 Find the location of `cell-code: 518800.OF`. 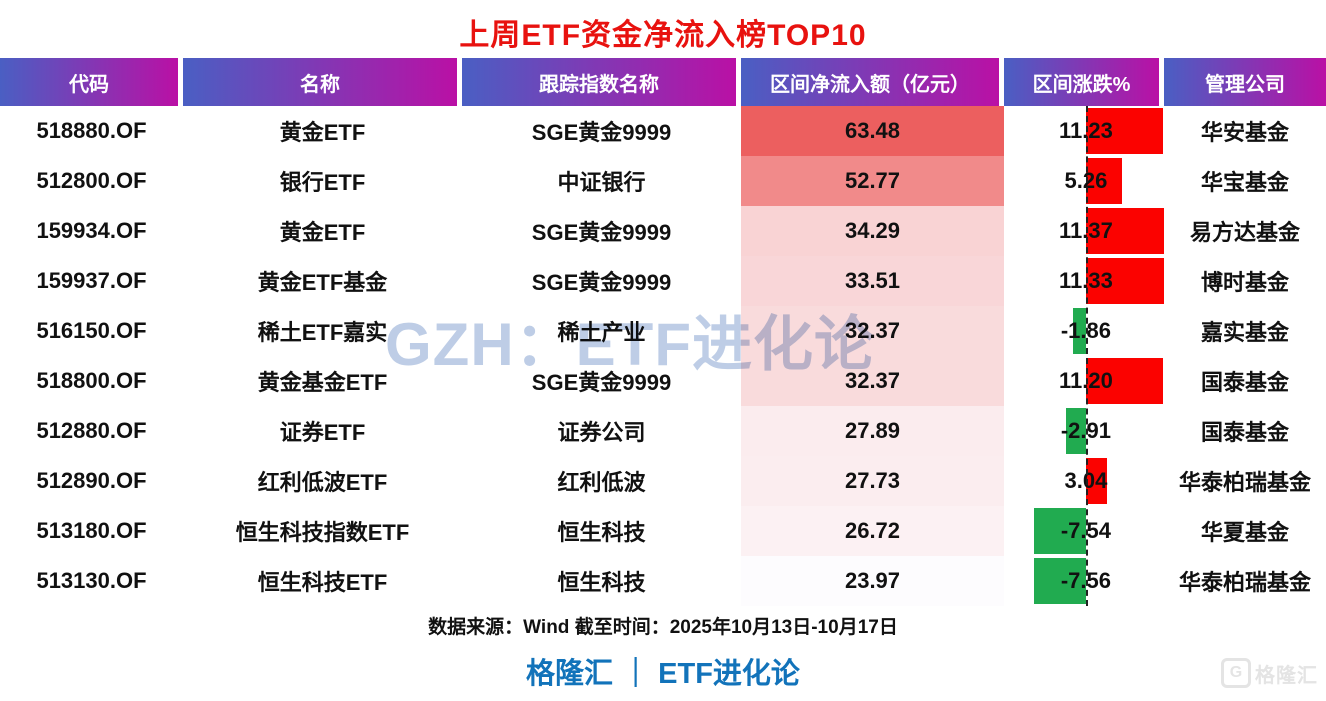

cell-code: 518800.OF is located at coordinates (91, 380).